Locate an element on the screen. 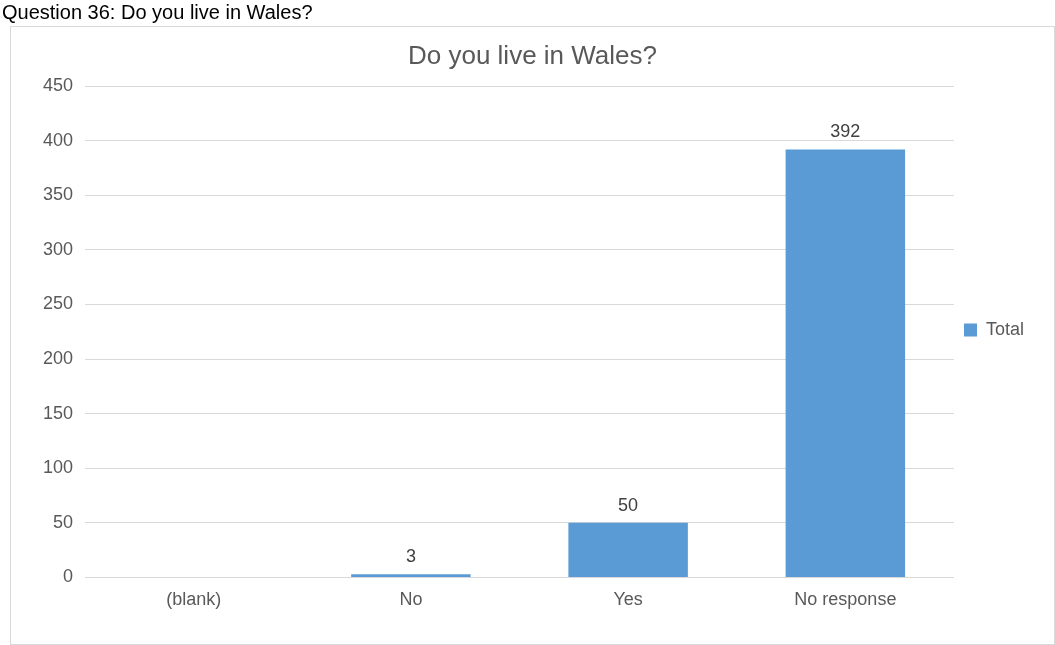 Image resolution: width=1055 pixels, height=645 pixels. y-tick-label: 350 is located at coordinates (58, 194).